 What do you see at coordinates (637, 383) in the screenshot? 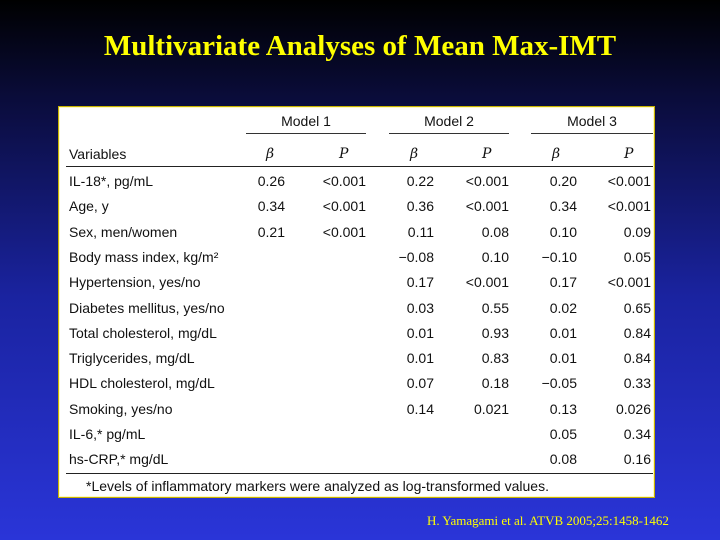
I see `row-value-m3p: 0.33` at bounding box center [637, 383].